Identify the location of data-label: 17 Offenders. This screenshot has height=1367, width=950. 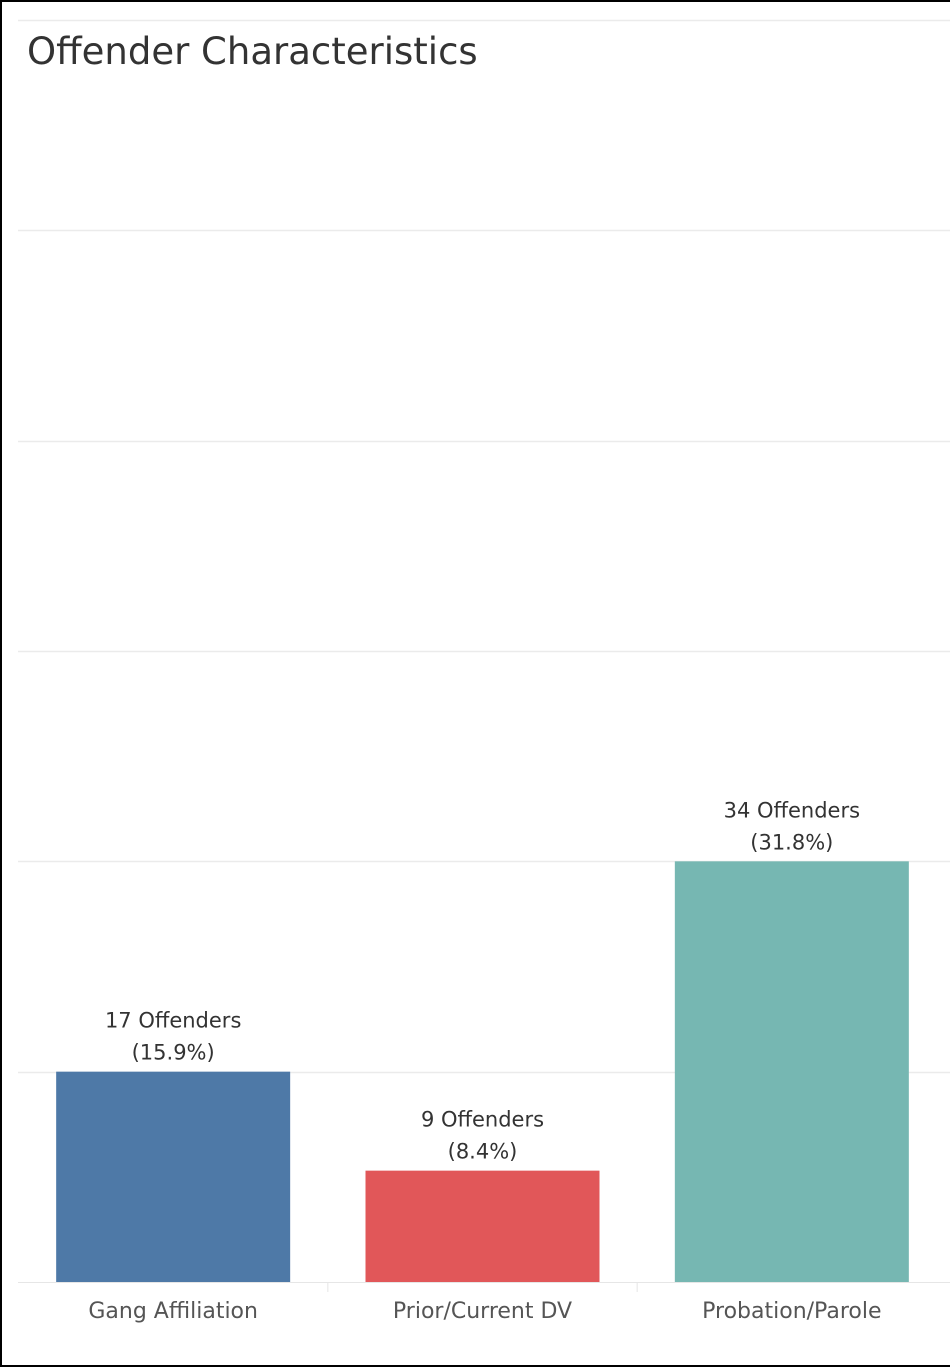
(173, 1021).